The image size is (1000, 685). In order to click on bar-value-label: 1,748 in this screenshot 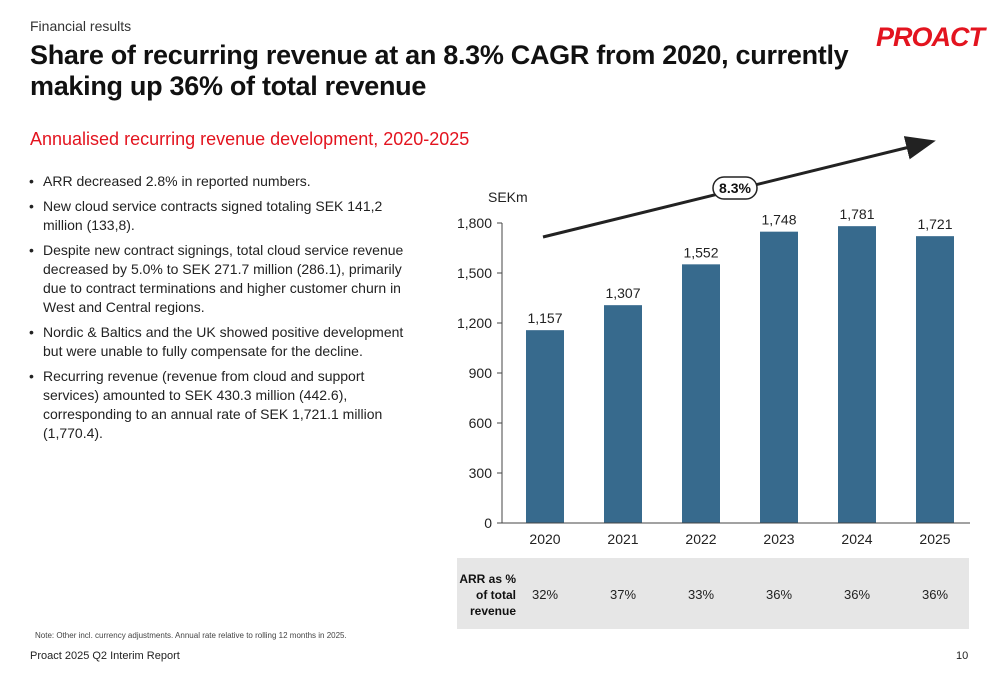, I will do `click(778, 220)`.